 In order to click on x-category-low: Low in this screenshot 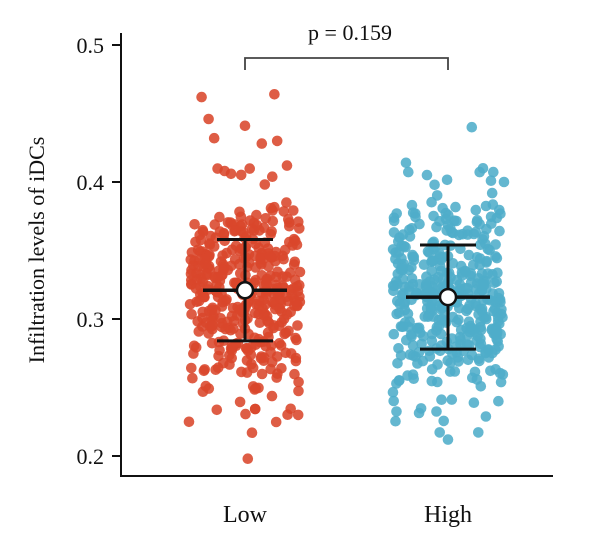, I will do `click(245, 515)`.